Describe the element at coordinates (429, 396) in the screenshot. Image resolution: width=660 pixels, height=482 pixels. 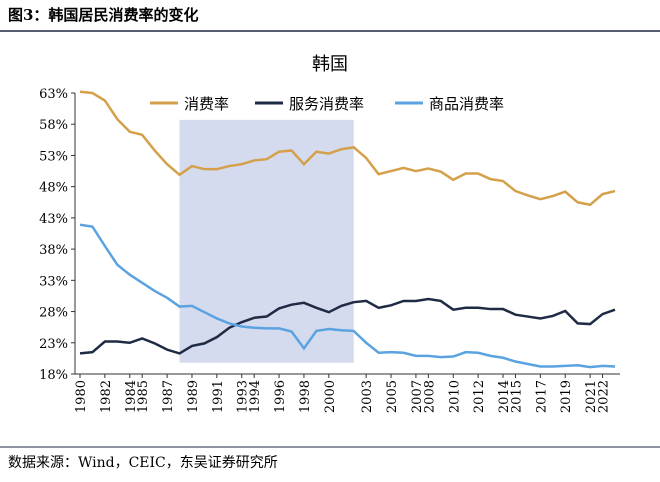
I see `x-tick-label: 2008` at that location.